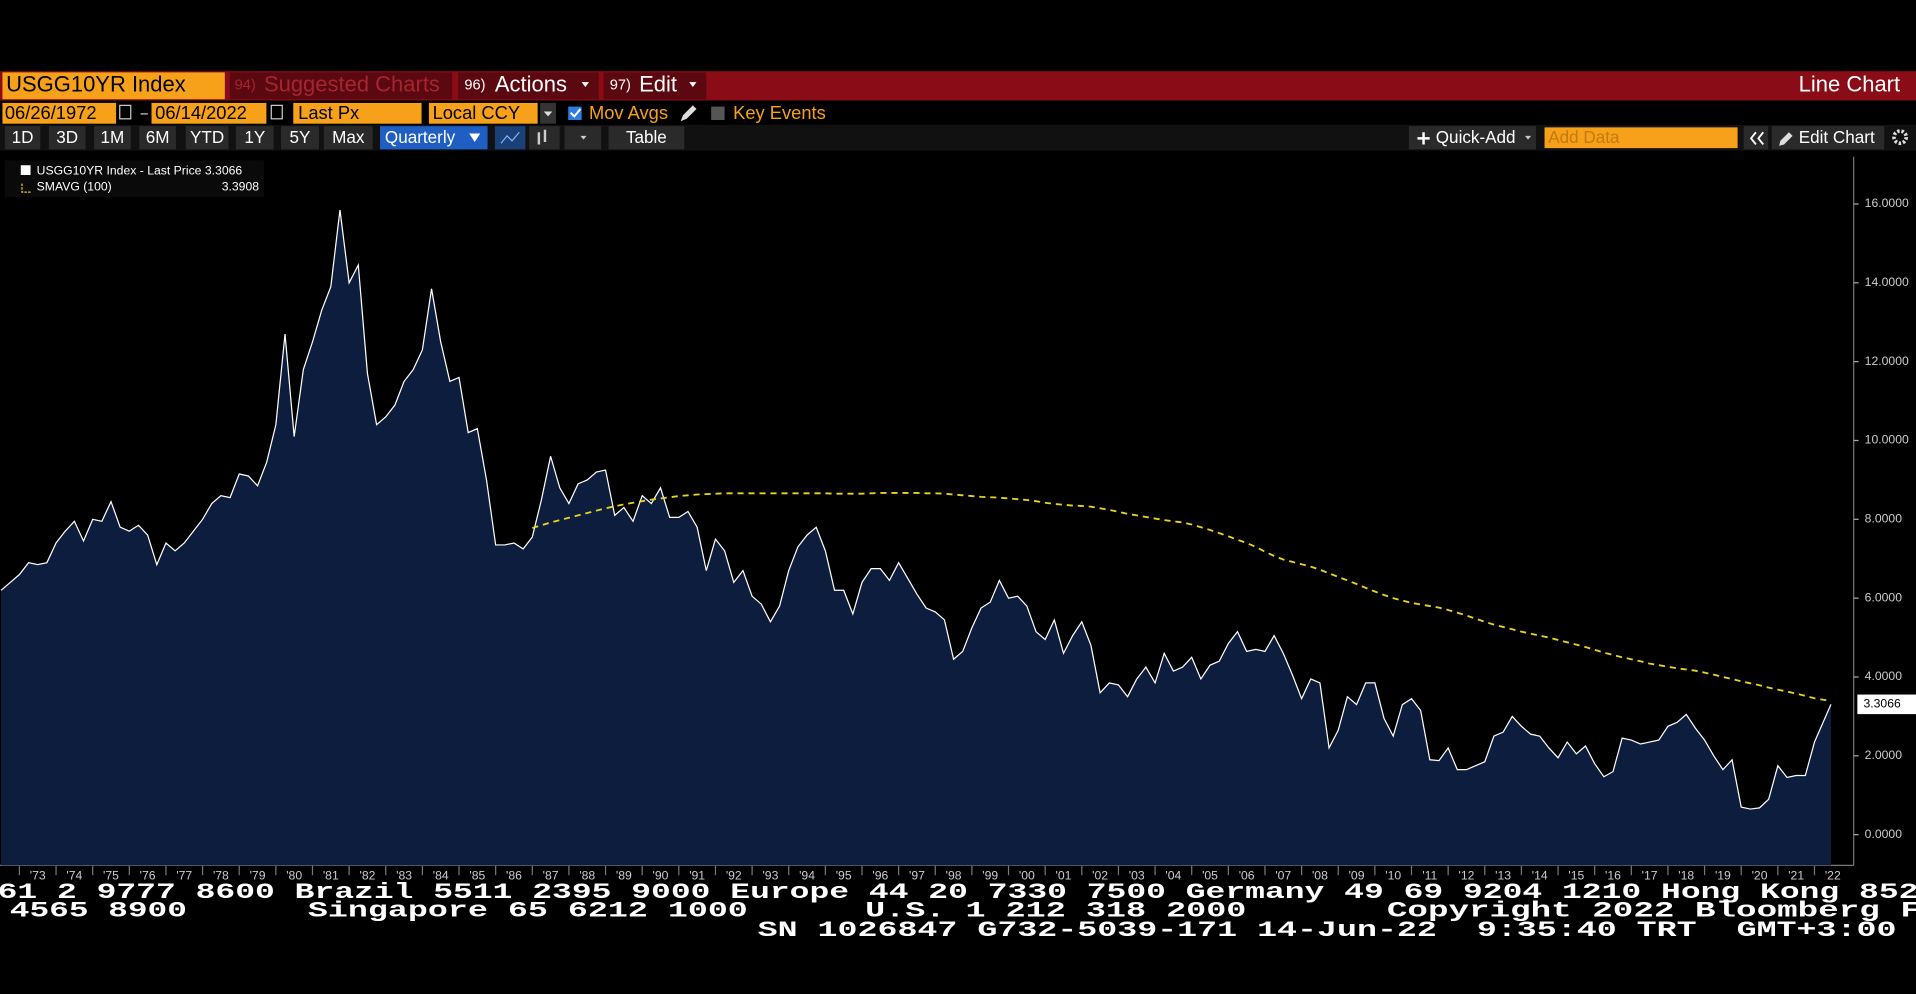  I want to click on x-tick-label: '11, so click(1429, 876).